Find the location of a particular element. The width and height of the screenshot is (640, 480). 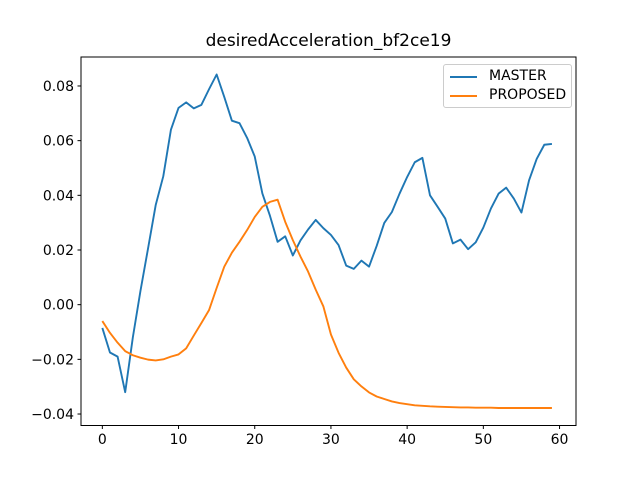

proposed-line-swatch is located at coordinates (463, 95).